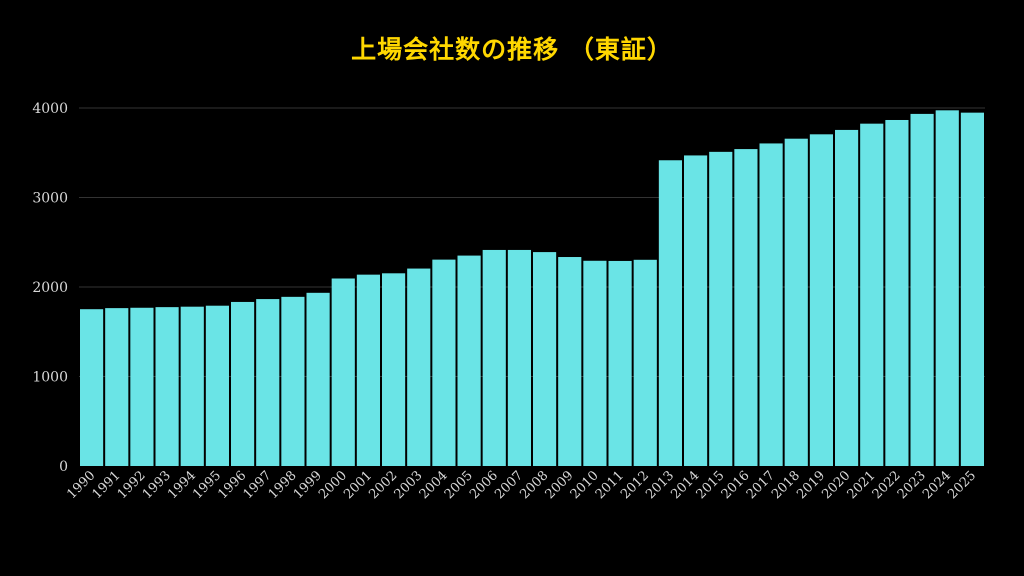 The image size is (1024, 576). What do you see at coordinates (519, 357) in the screenshot?
I see `bar-2007` at bounding box center [519, 357].